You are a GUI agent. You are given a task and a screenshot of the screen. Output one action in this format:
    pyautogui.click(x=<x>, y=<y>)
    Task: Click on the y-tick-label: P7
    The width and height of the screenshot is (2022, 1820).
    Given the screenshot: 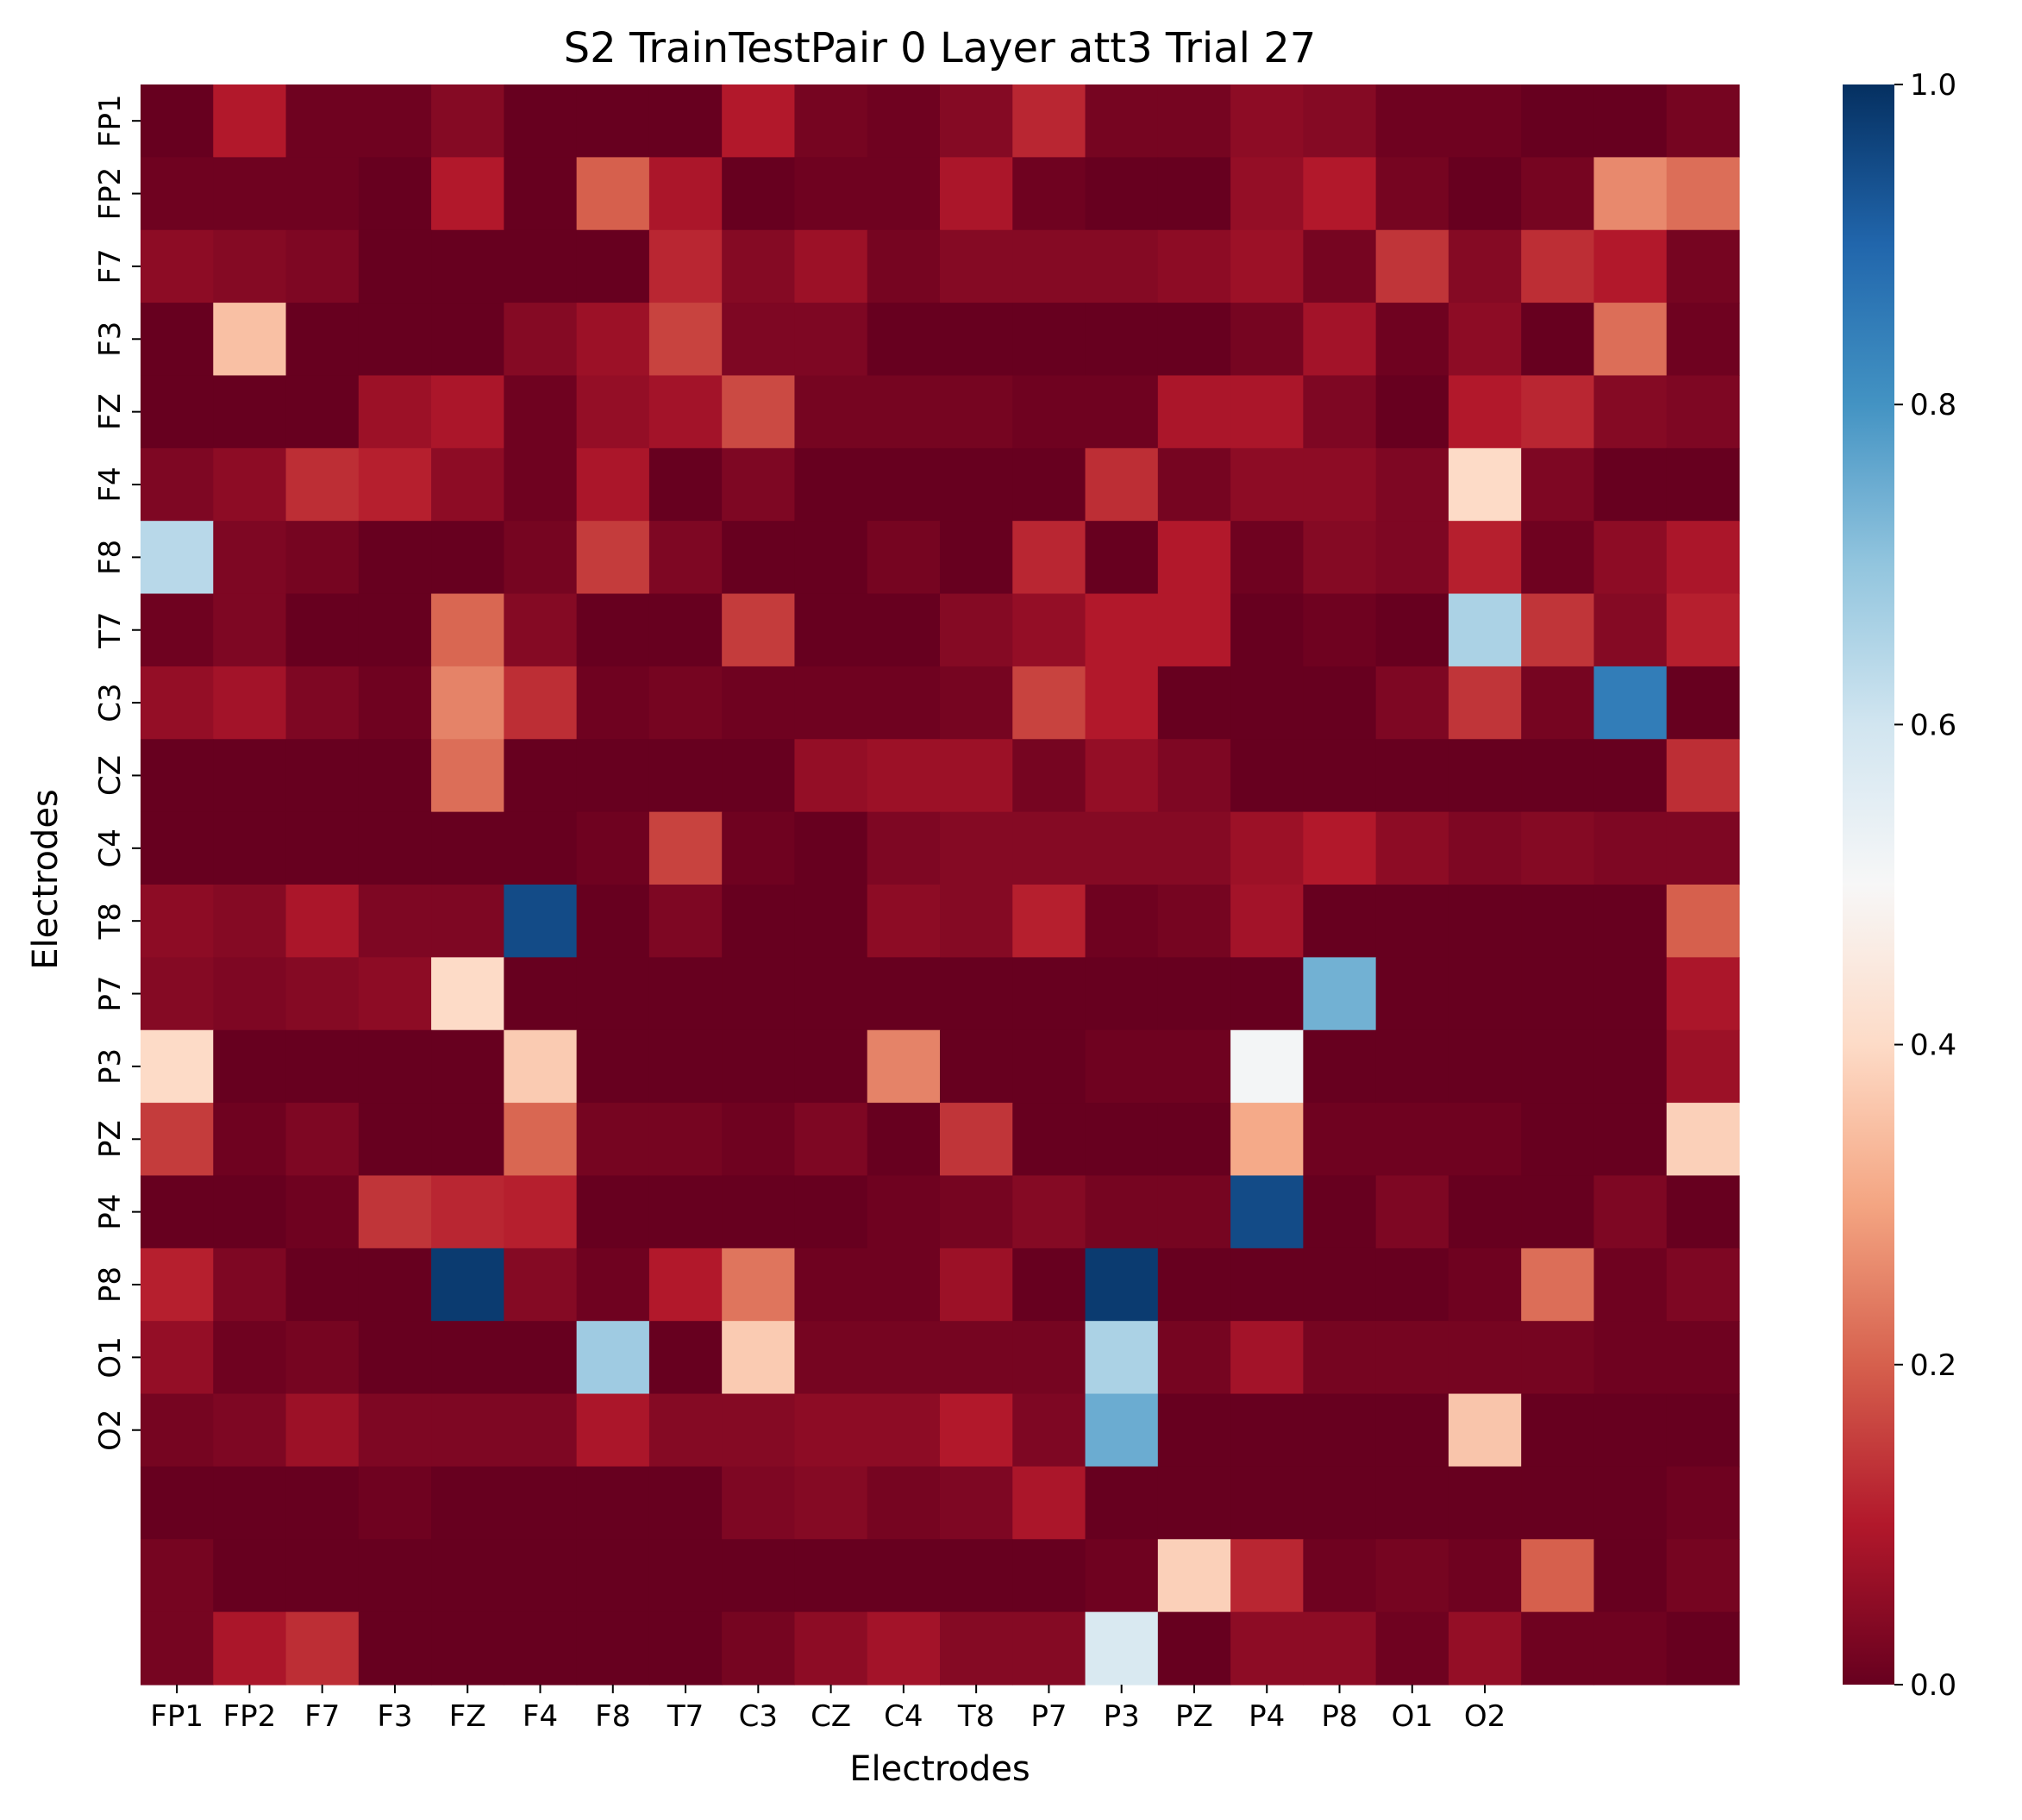 What is the action you would take?
    pyautogui.click(x=111, y=993)
    